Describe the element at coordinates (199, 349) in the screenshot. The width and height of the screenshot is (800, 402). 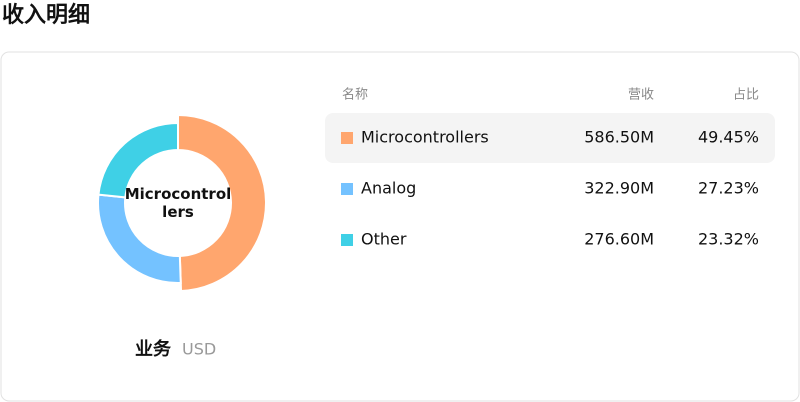
I see `caption-unit: USD` at that location.